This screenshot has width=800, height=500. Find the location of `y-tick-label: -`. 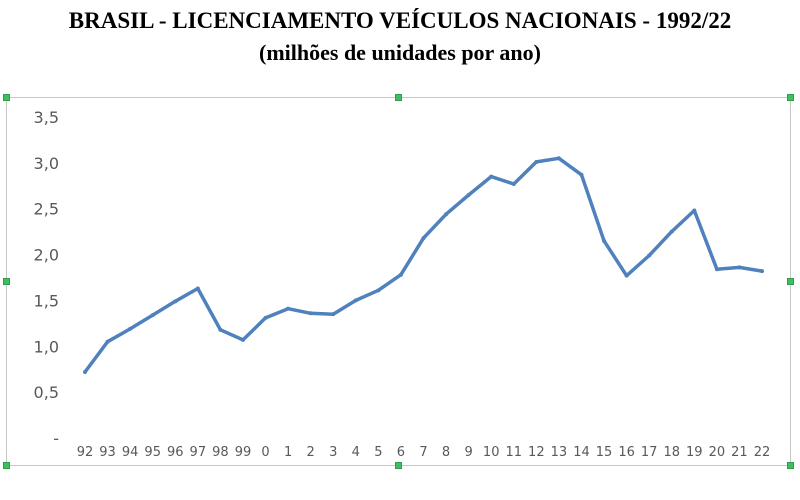

y-tick-label: - is located at coordinates (56, 438).